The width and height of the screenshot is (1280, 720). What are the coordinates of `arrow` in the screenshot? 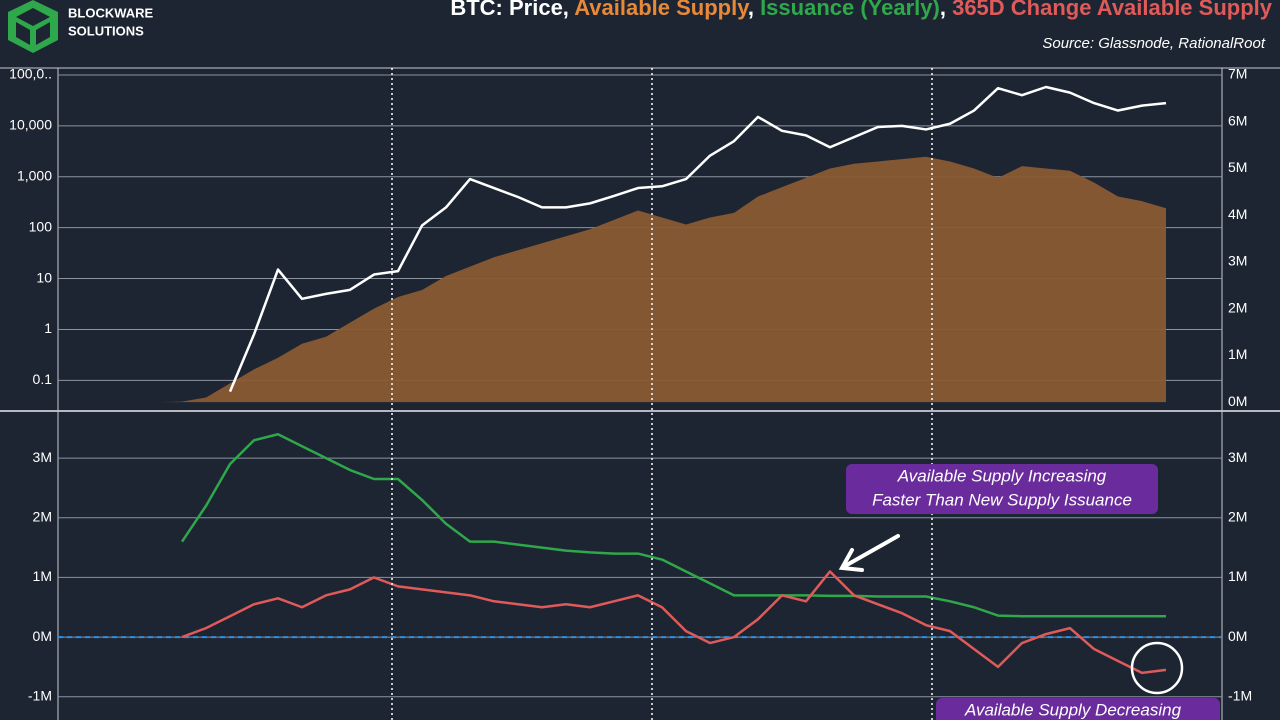 It's located at (869, 553).